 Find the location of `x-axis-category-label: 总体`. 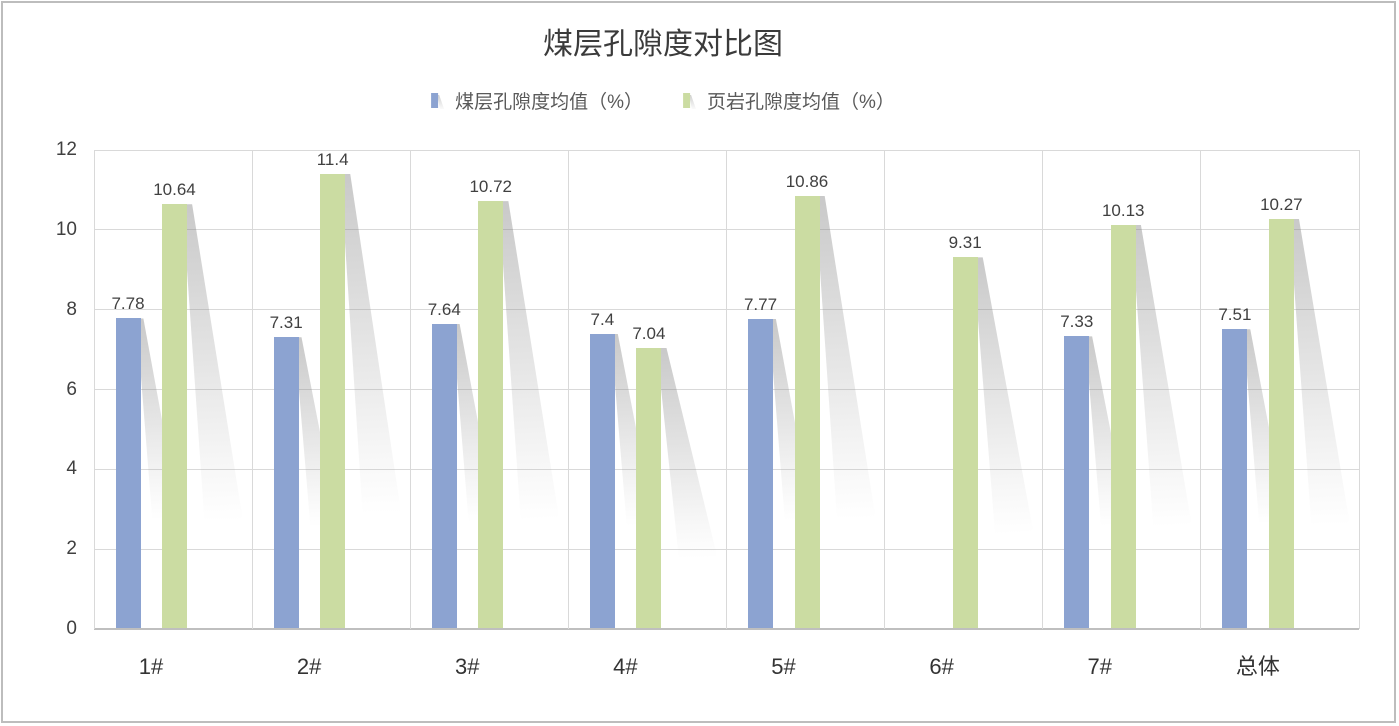

x-axis-category-label: 总体 is located at coordinates (1257, 666).